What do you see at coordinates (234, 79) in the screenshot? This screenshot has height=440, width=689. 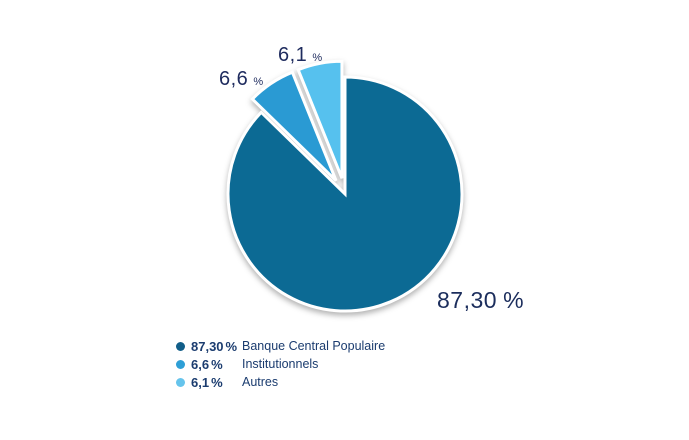 I see `pie-callout-value: 6,6` at bounding box center [234, 79].